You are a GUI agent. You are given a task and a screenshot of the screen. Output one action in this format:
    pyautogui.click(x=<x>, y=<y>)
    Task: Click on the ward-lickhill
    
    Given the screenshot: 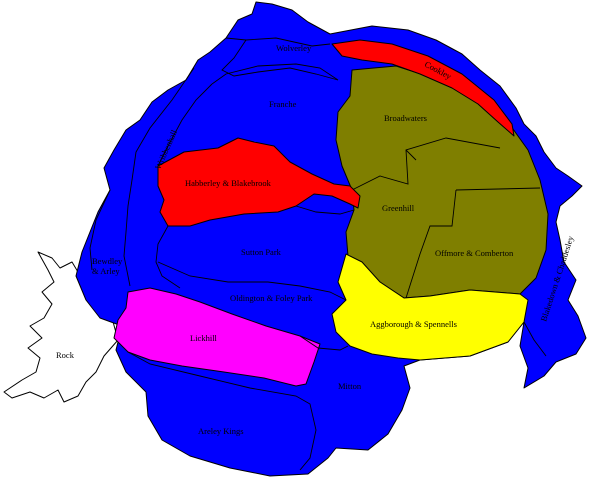 What is the action you would take?
    pyautogui.click(x=217, y=337)
    